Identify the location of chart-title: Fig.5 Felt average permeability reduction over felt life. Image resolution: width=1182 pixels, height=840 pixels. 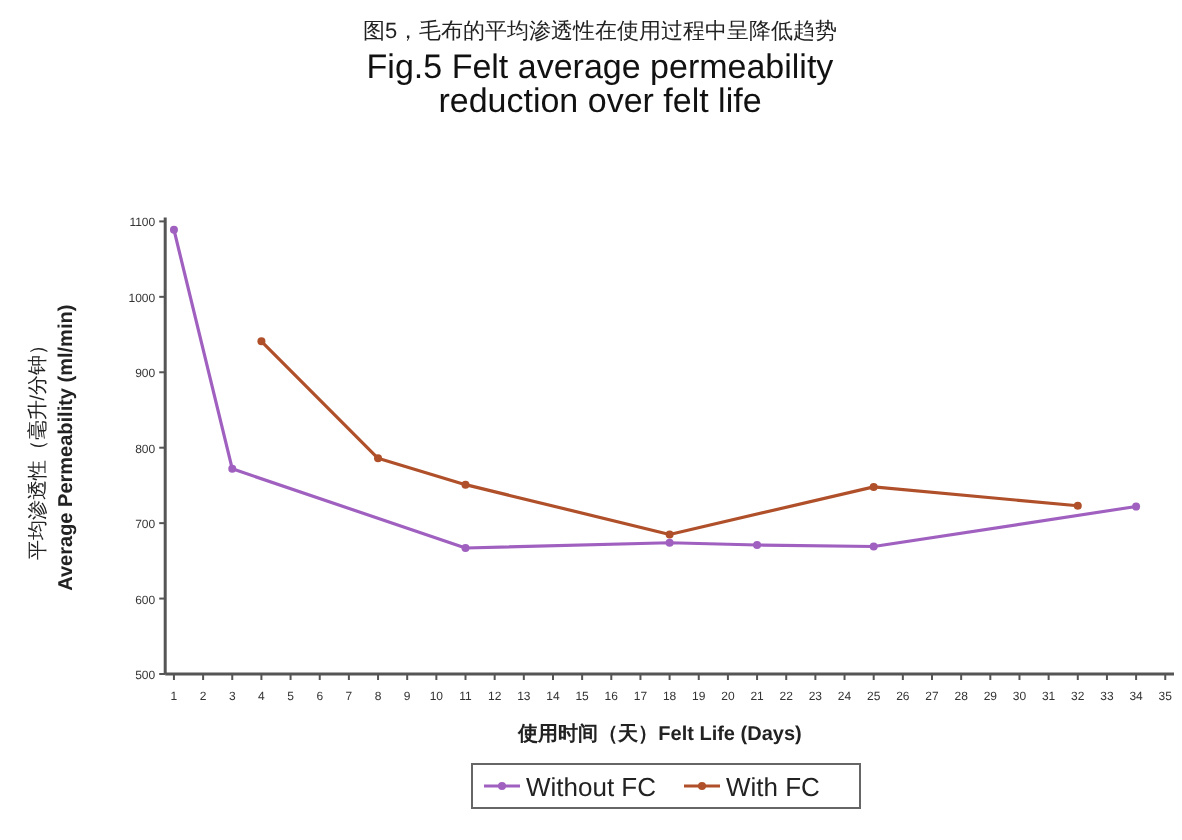
(600, 84).